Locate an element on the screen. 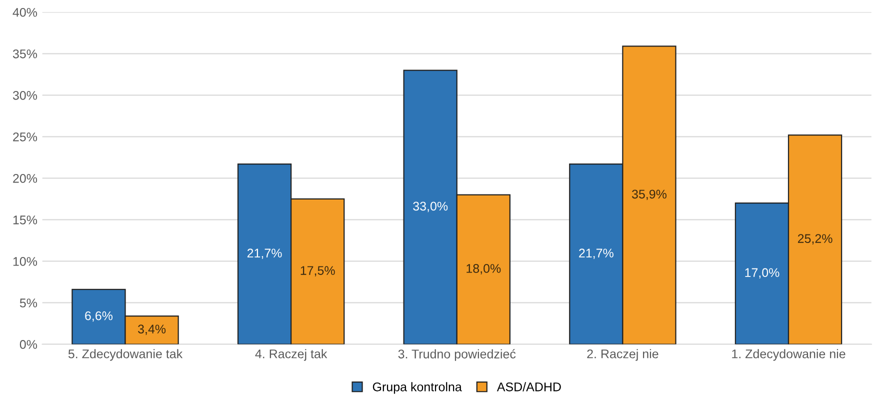  x-tick-label: 4. Raczej tak is located at coordinates (291, 355).